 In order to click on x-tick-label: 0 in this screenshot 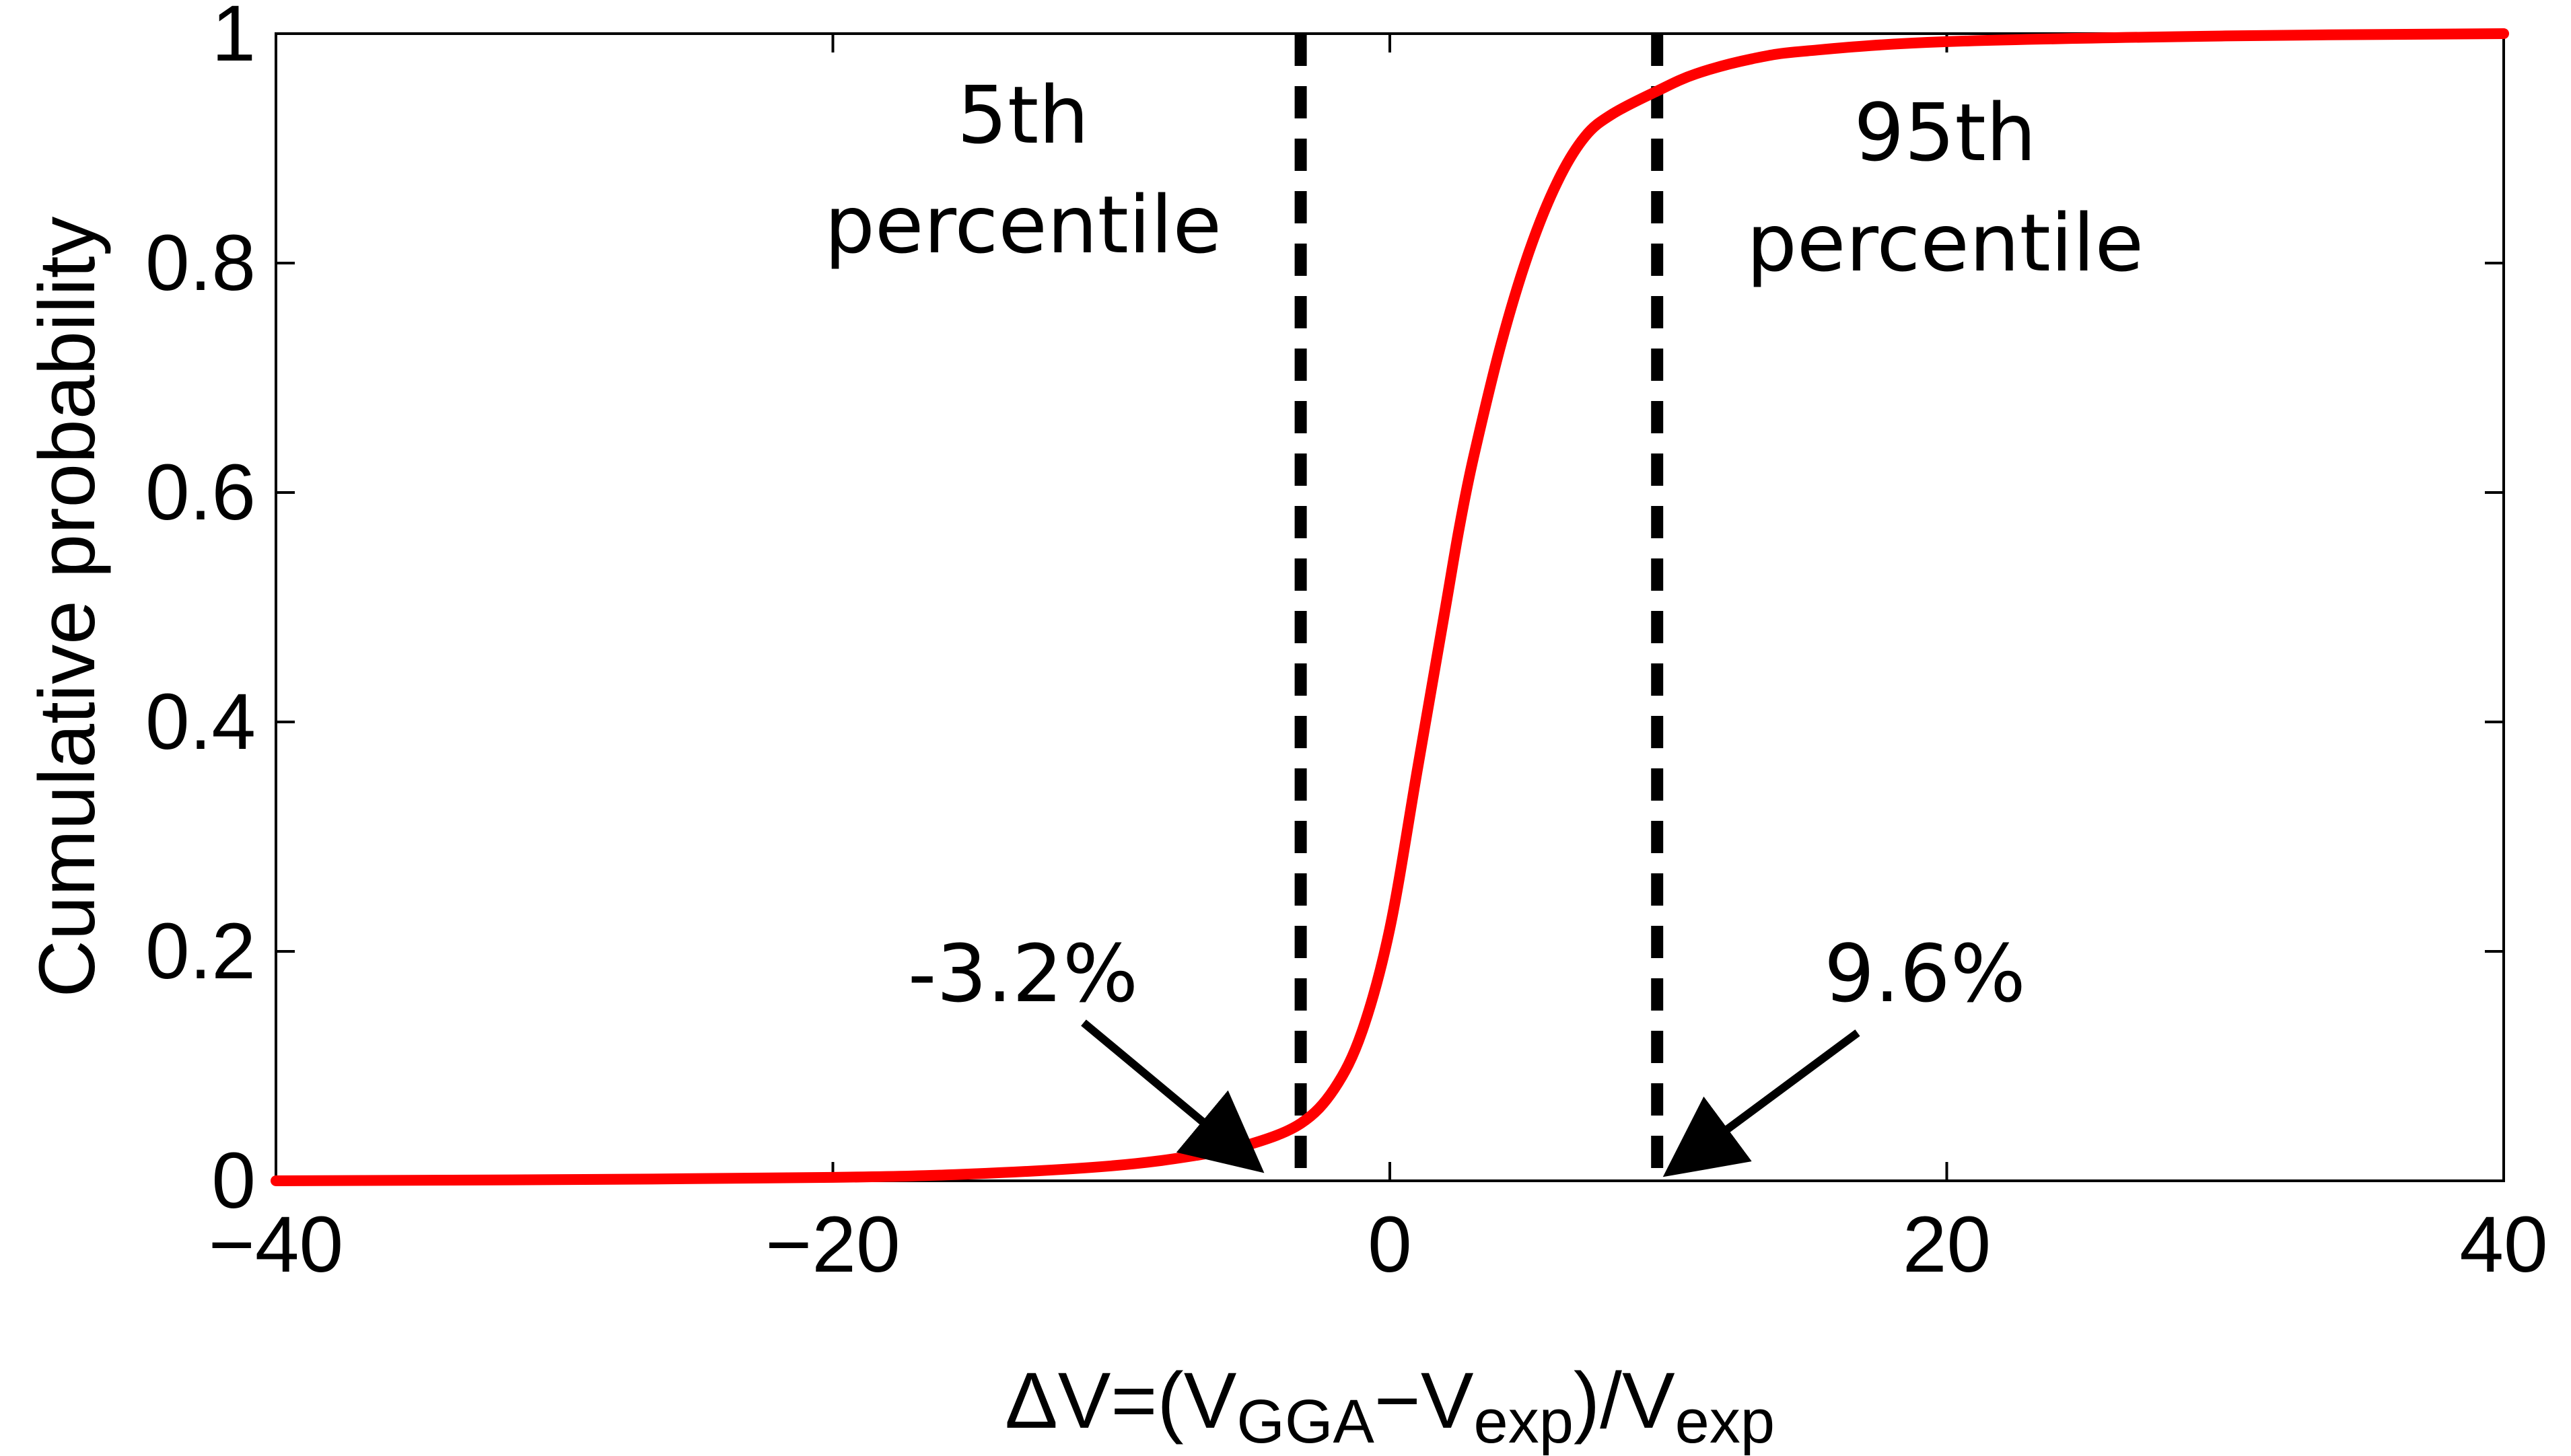, I will do `click(1390, 1244)`.